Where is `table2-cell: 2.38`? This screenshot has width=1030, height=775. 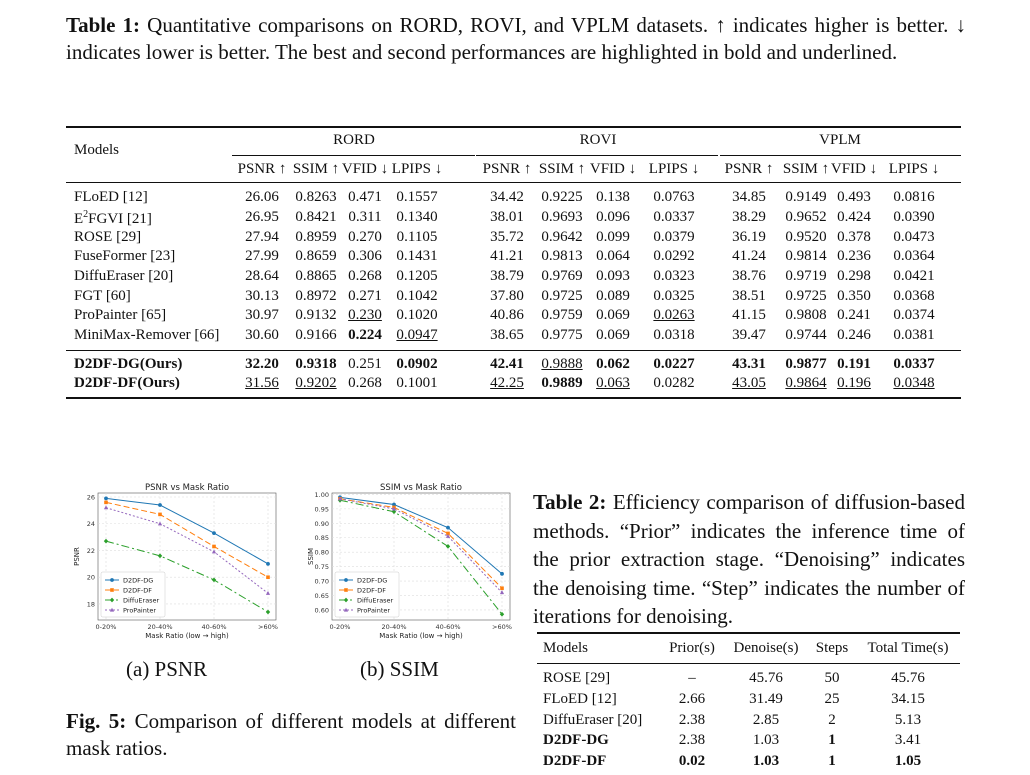 table2-cell: 2.38 is located at coordinates (692, 740).